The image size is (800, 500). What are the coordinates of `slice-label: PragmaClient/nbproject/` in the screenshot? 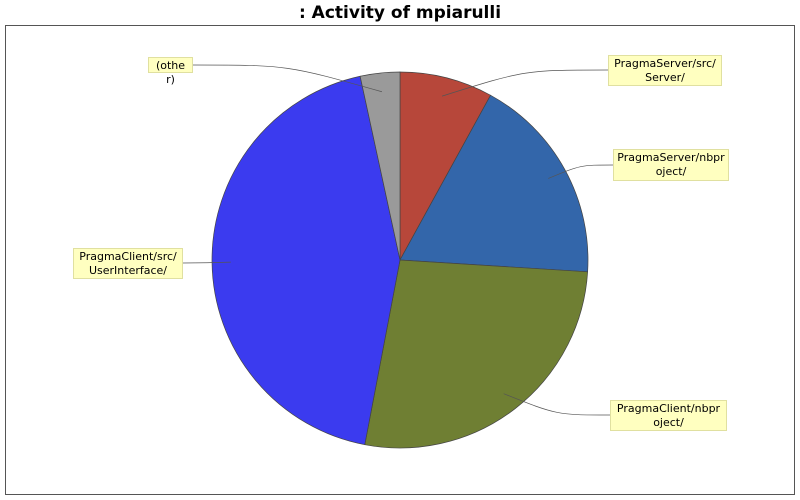 It's located at (668, 415).